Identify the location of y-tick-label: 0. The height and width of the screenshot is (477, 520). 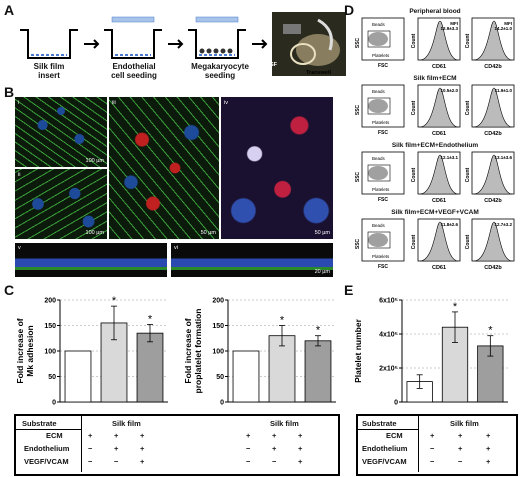
(222, 403).